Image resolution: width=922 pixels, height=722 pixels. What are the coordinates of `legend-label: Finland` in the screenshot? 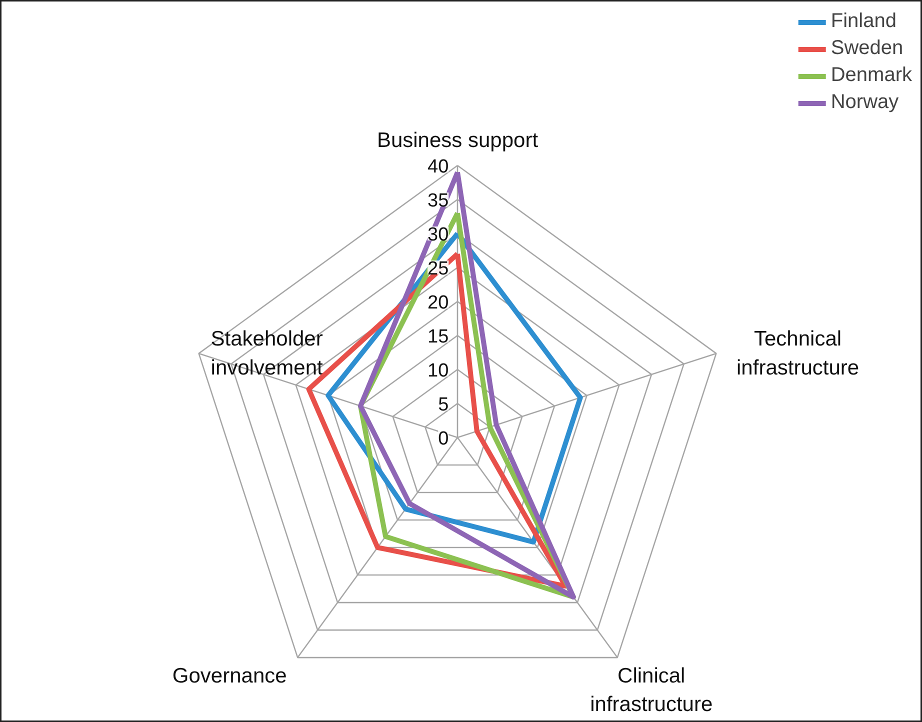 It's located at (863, 21).